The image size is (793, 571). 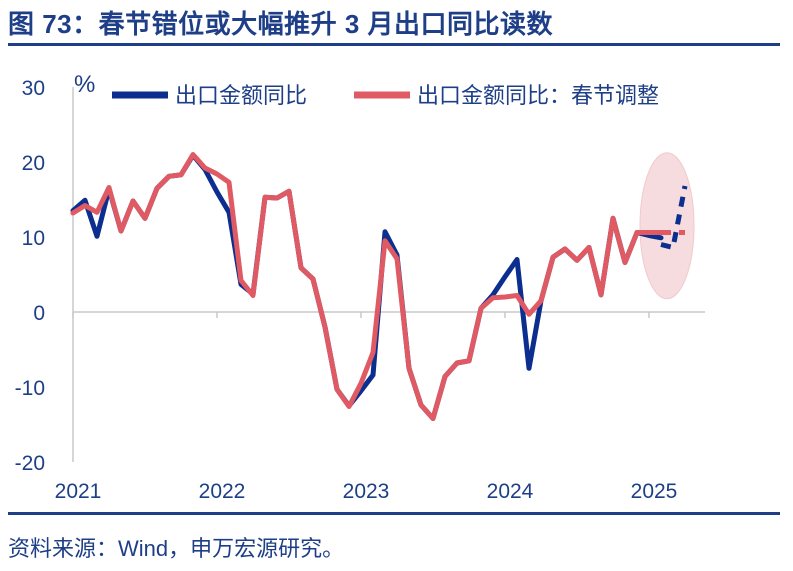 I want to click on legend-label-export-yoy: 出口金额同比, so click(x=241, y=95).